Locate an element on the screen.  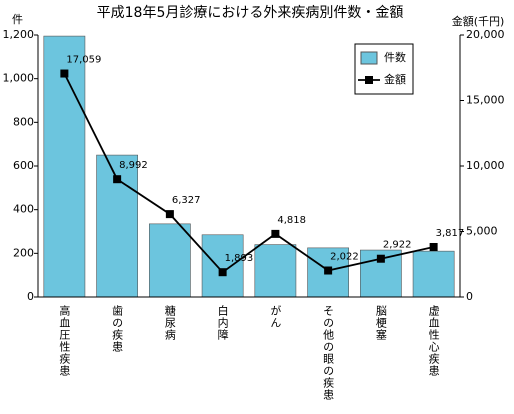
x-tick-label: がん is located at coordinates (275, 317).